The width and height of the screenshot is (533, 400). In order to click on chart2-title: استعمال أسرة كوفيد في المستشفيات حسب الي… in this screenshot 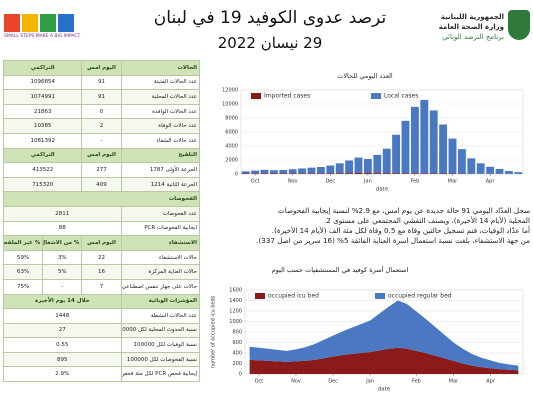, I will do `click(340, 270)`.